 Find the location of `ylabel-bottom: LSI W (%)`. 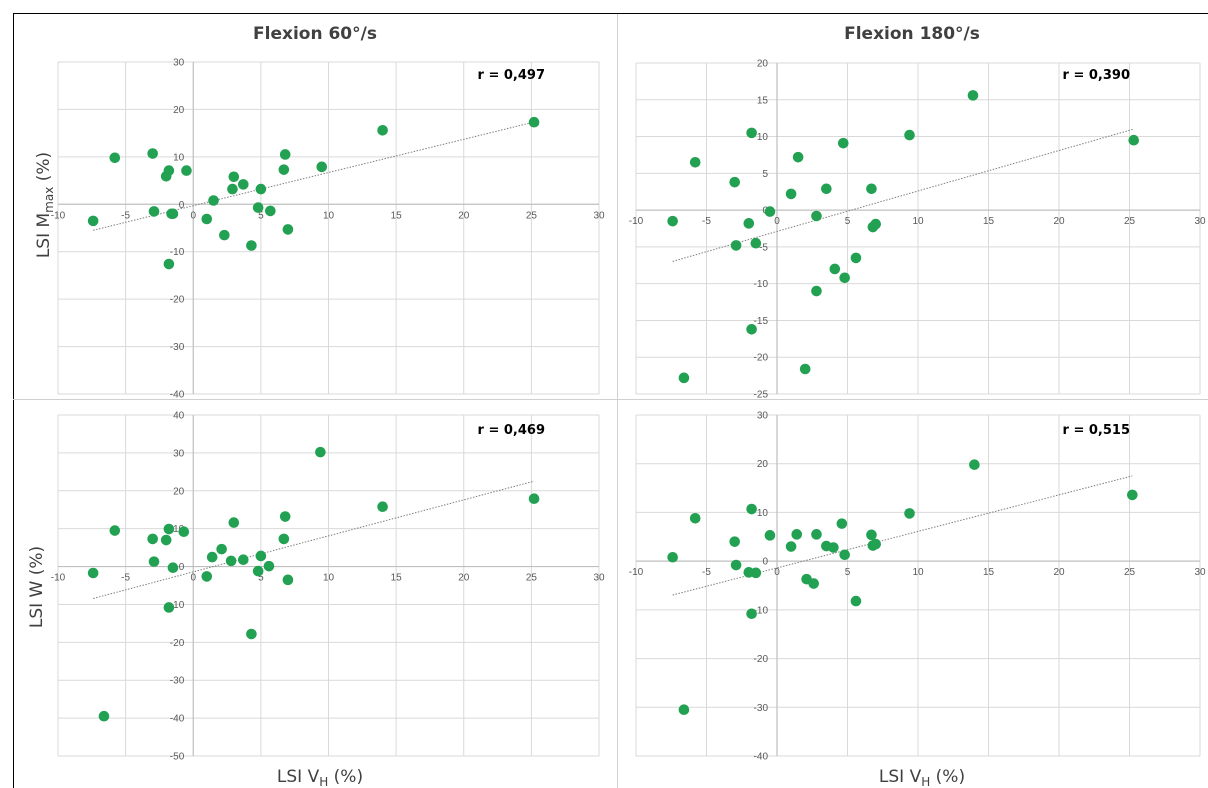

ylabel-bottom: LSI W (%) is located at coordinates (37, 587).